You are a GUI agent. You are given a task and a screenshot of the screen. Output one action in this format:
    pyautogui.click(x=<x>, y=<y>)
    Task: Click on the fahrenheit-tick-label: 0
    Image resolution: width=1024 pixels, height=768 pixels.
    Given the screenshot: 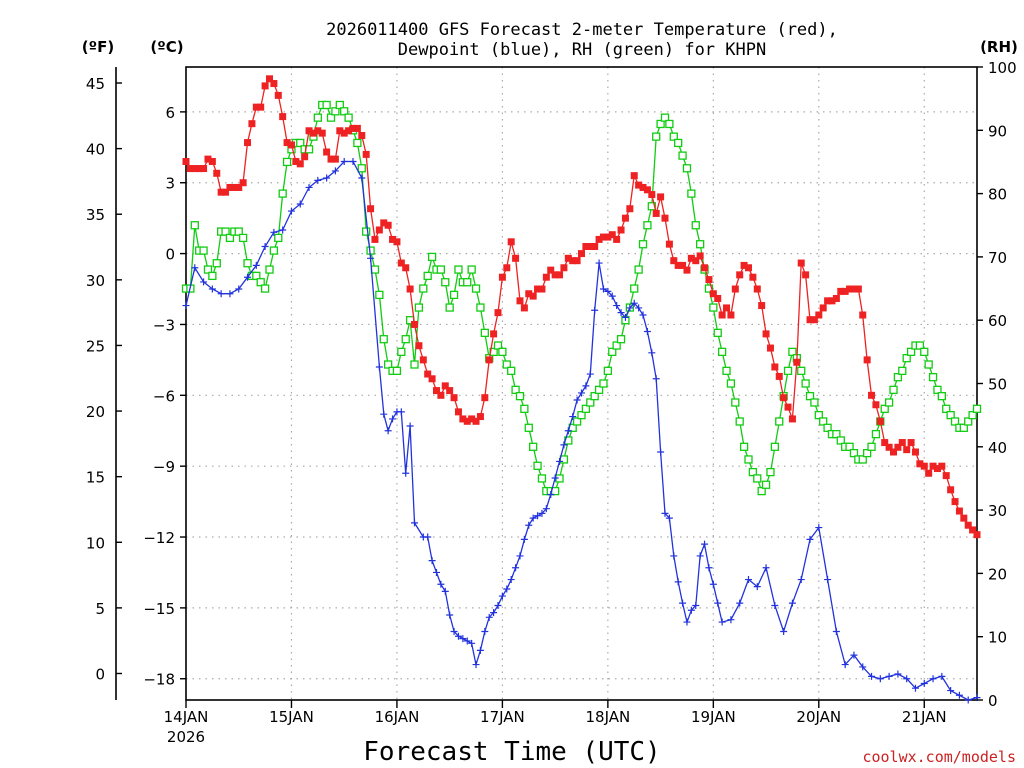 What is the action you would take?
    pyautogui.click(x=100, y=674)
    